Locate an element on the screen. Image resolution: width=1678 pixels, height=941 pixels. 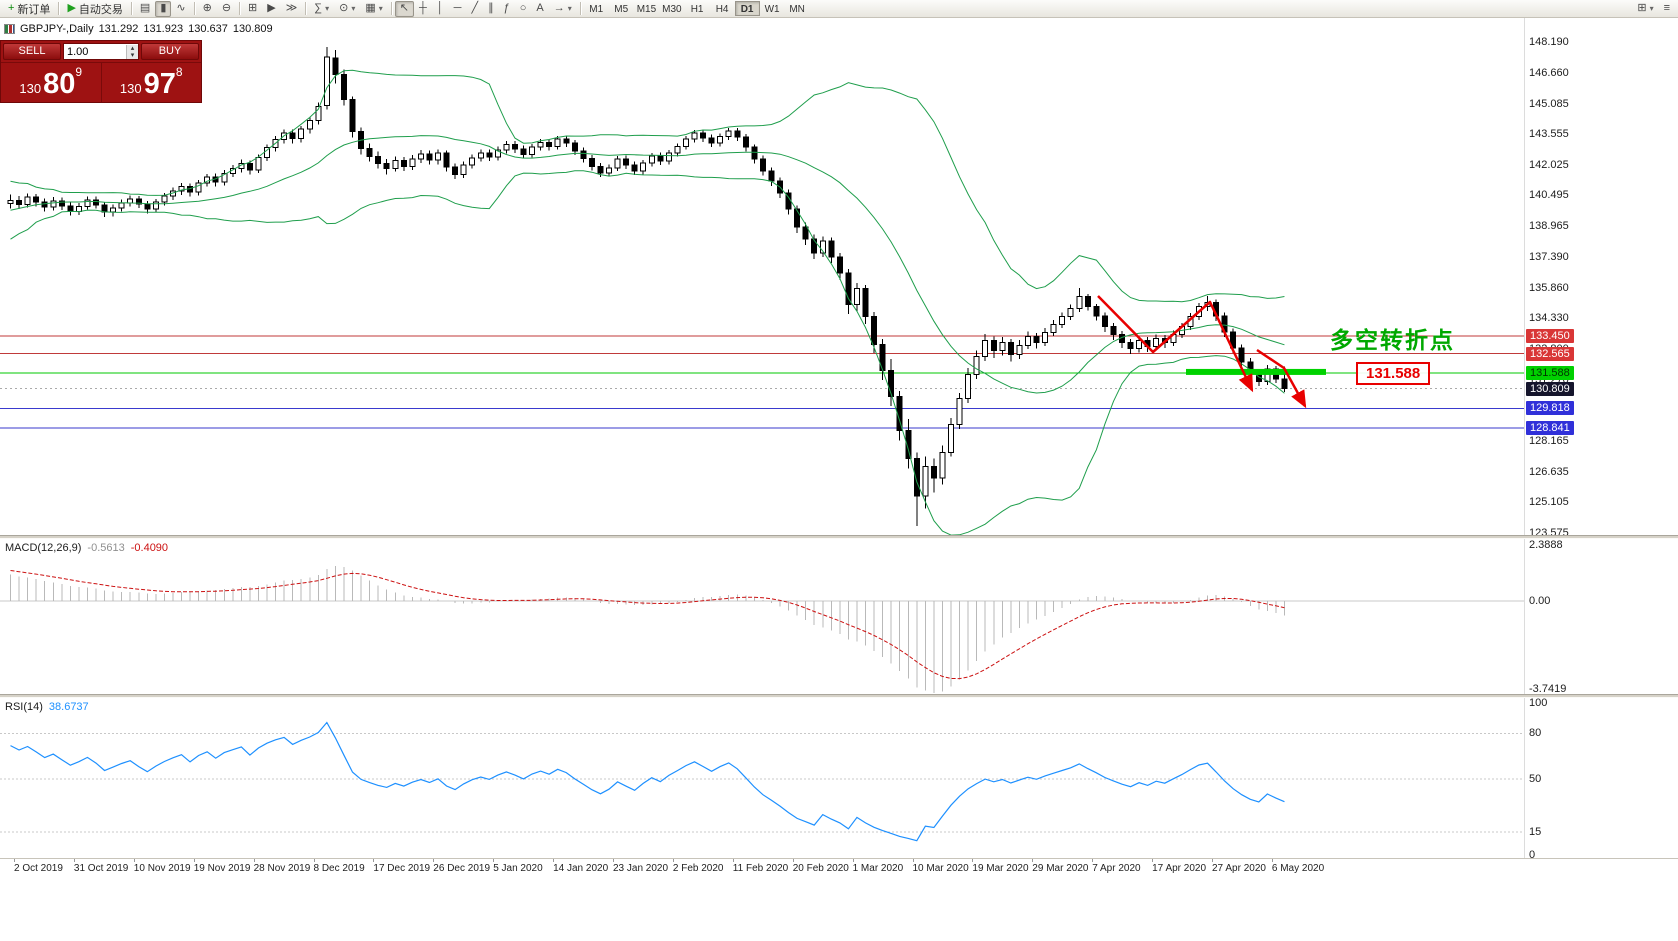
time-label: 8 Dec 2019 is located at coordinates (339, 868).